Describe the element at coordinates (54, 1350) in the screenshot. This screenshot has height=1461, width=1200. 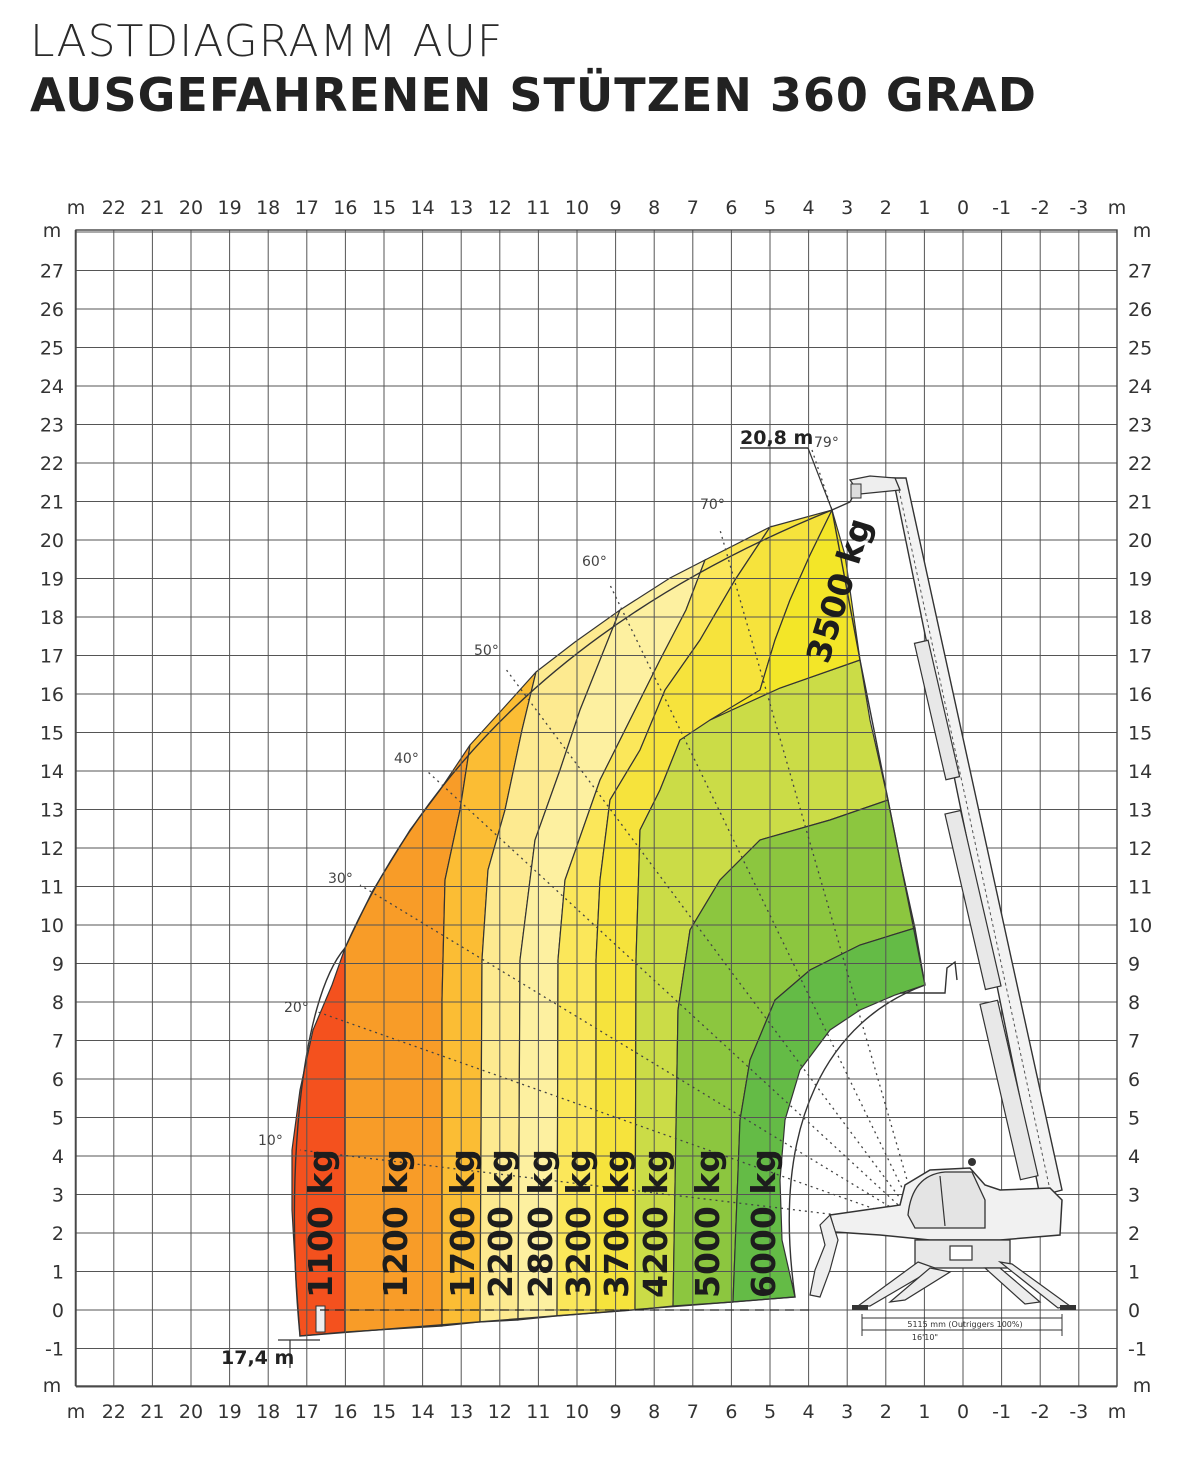
I see `y-tick-label-left: -1` at that location.